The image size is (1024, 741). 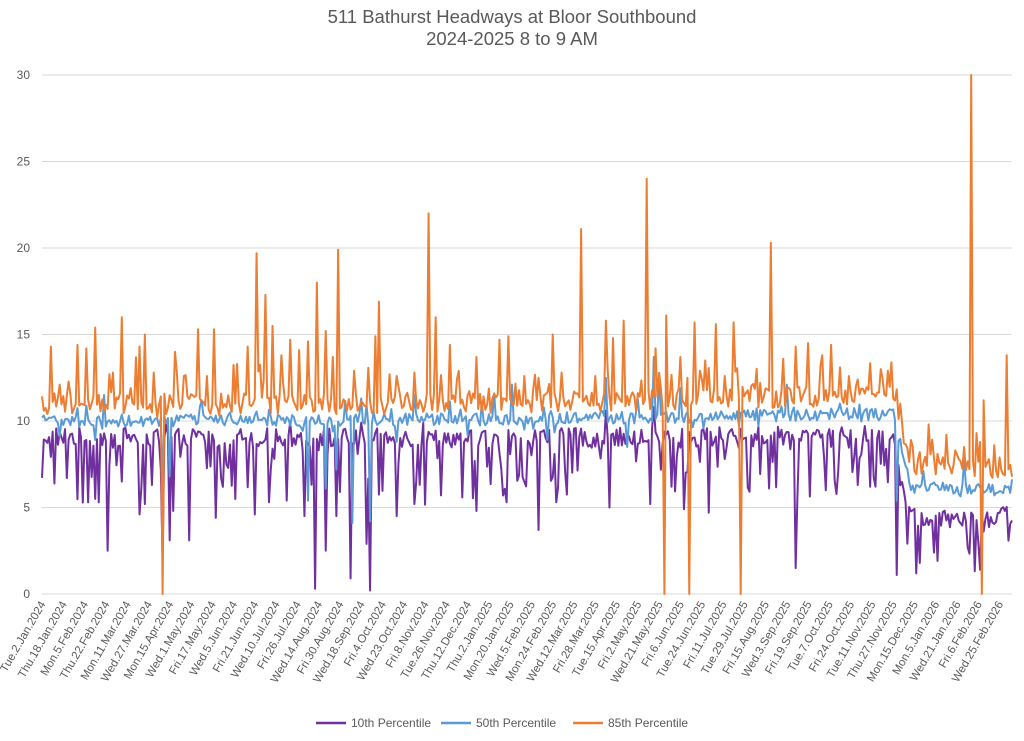 I want to click on y-axis-ticks: 0 5 10 15 20 25 30, so click(x=24, y=334).